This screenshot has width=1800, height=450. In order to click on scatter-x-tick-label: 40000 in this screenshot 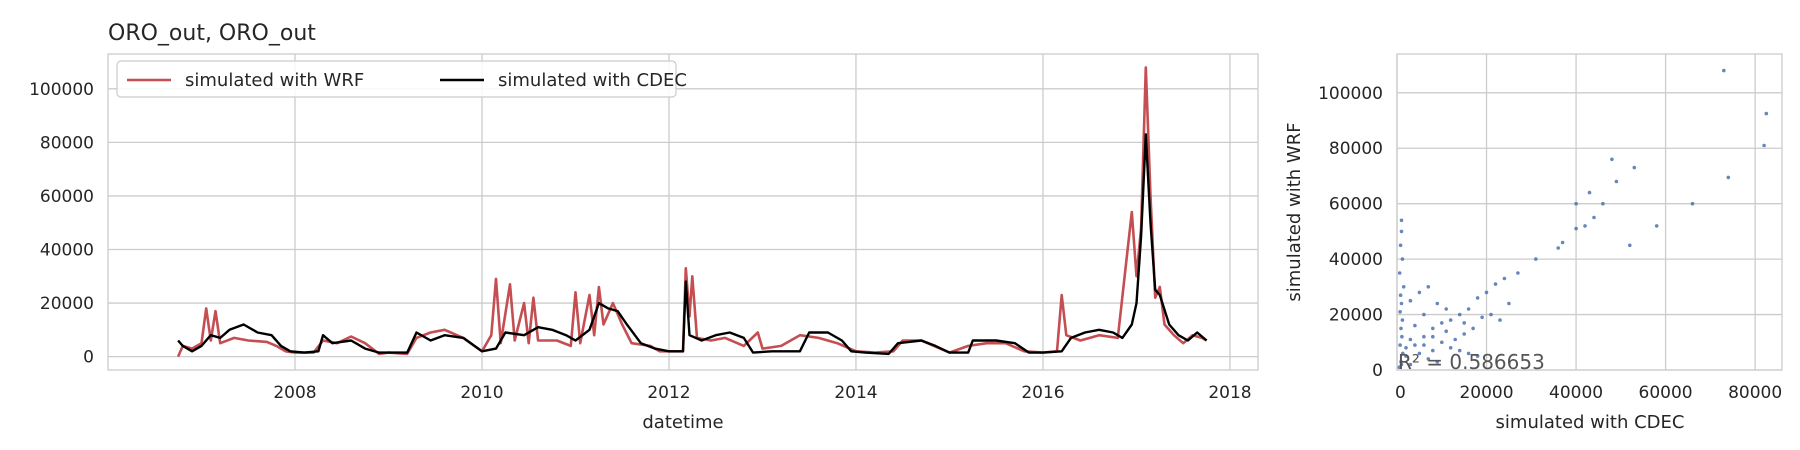, I will do `click(1576, 393)`.